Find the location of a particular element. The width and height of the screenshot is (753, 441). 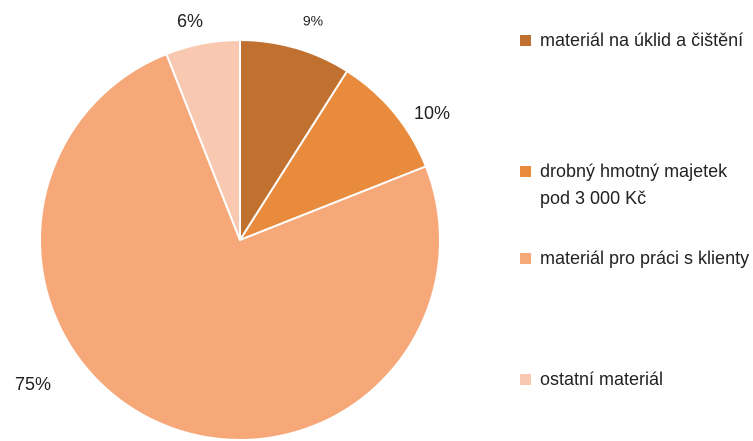

legend-item: ostatní materiál is located at coordinates (635, 379).